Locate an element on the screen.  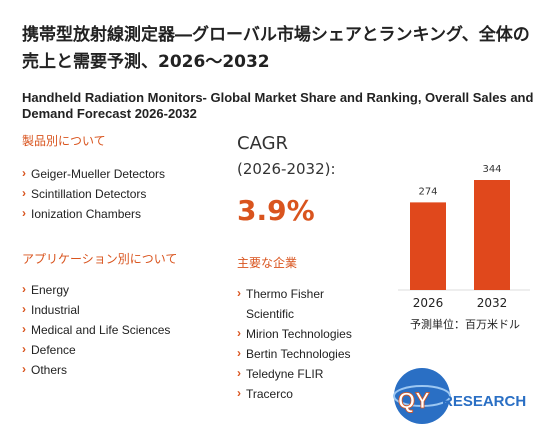
section-heading: 主要な企業 is located at coordinates (267, 263).